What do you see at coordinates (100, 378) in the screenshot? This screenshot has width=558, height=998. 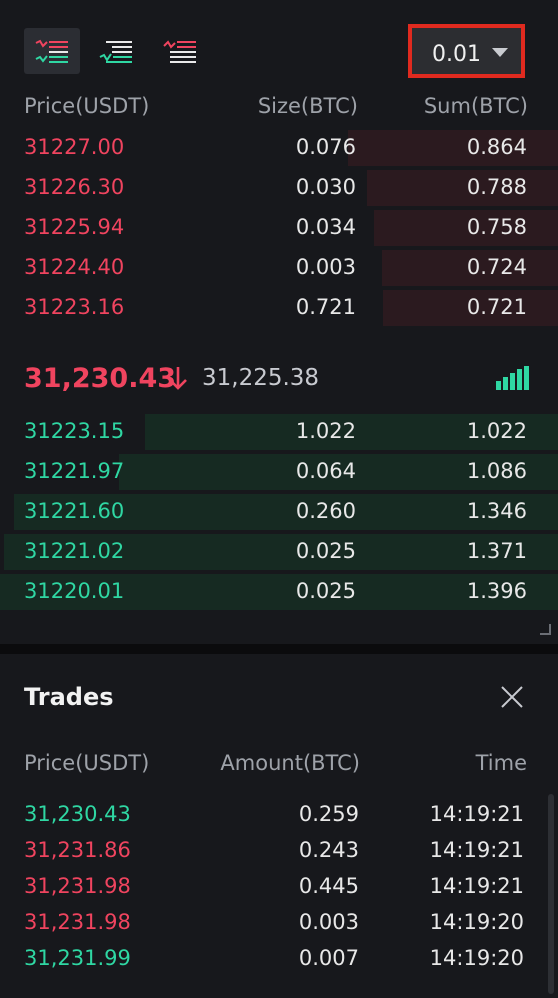 I see `last-price: 31,230.43` at bounding box center [100, 378].